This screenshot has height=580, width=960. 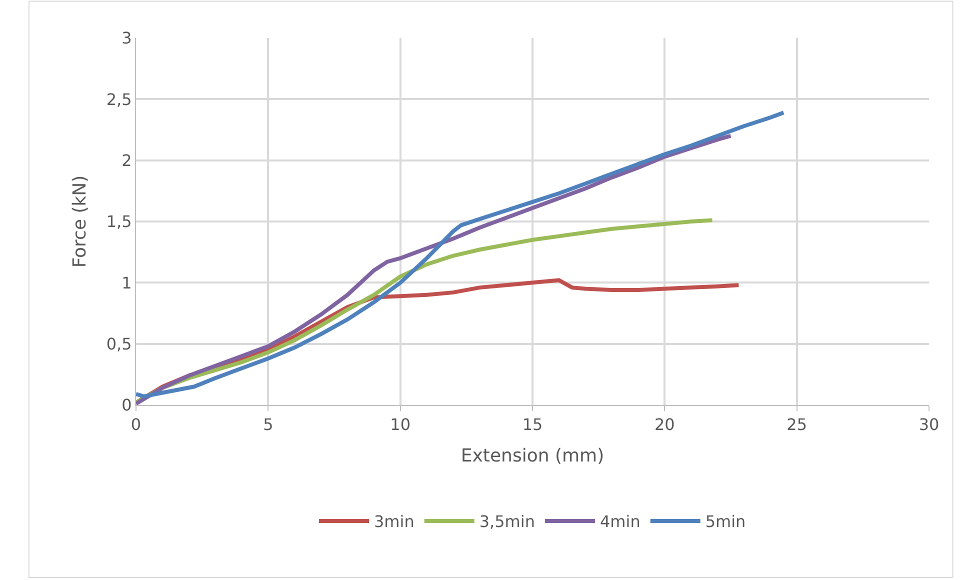 What do you see at coordinates (119, 222) in the screenshot?
I see `y-tick-label: 1,5` at bounding box center [119, 222].